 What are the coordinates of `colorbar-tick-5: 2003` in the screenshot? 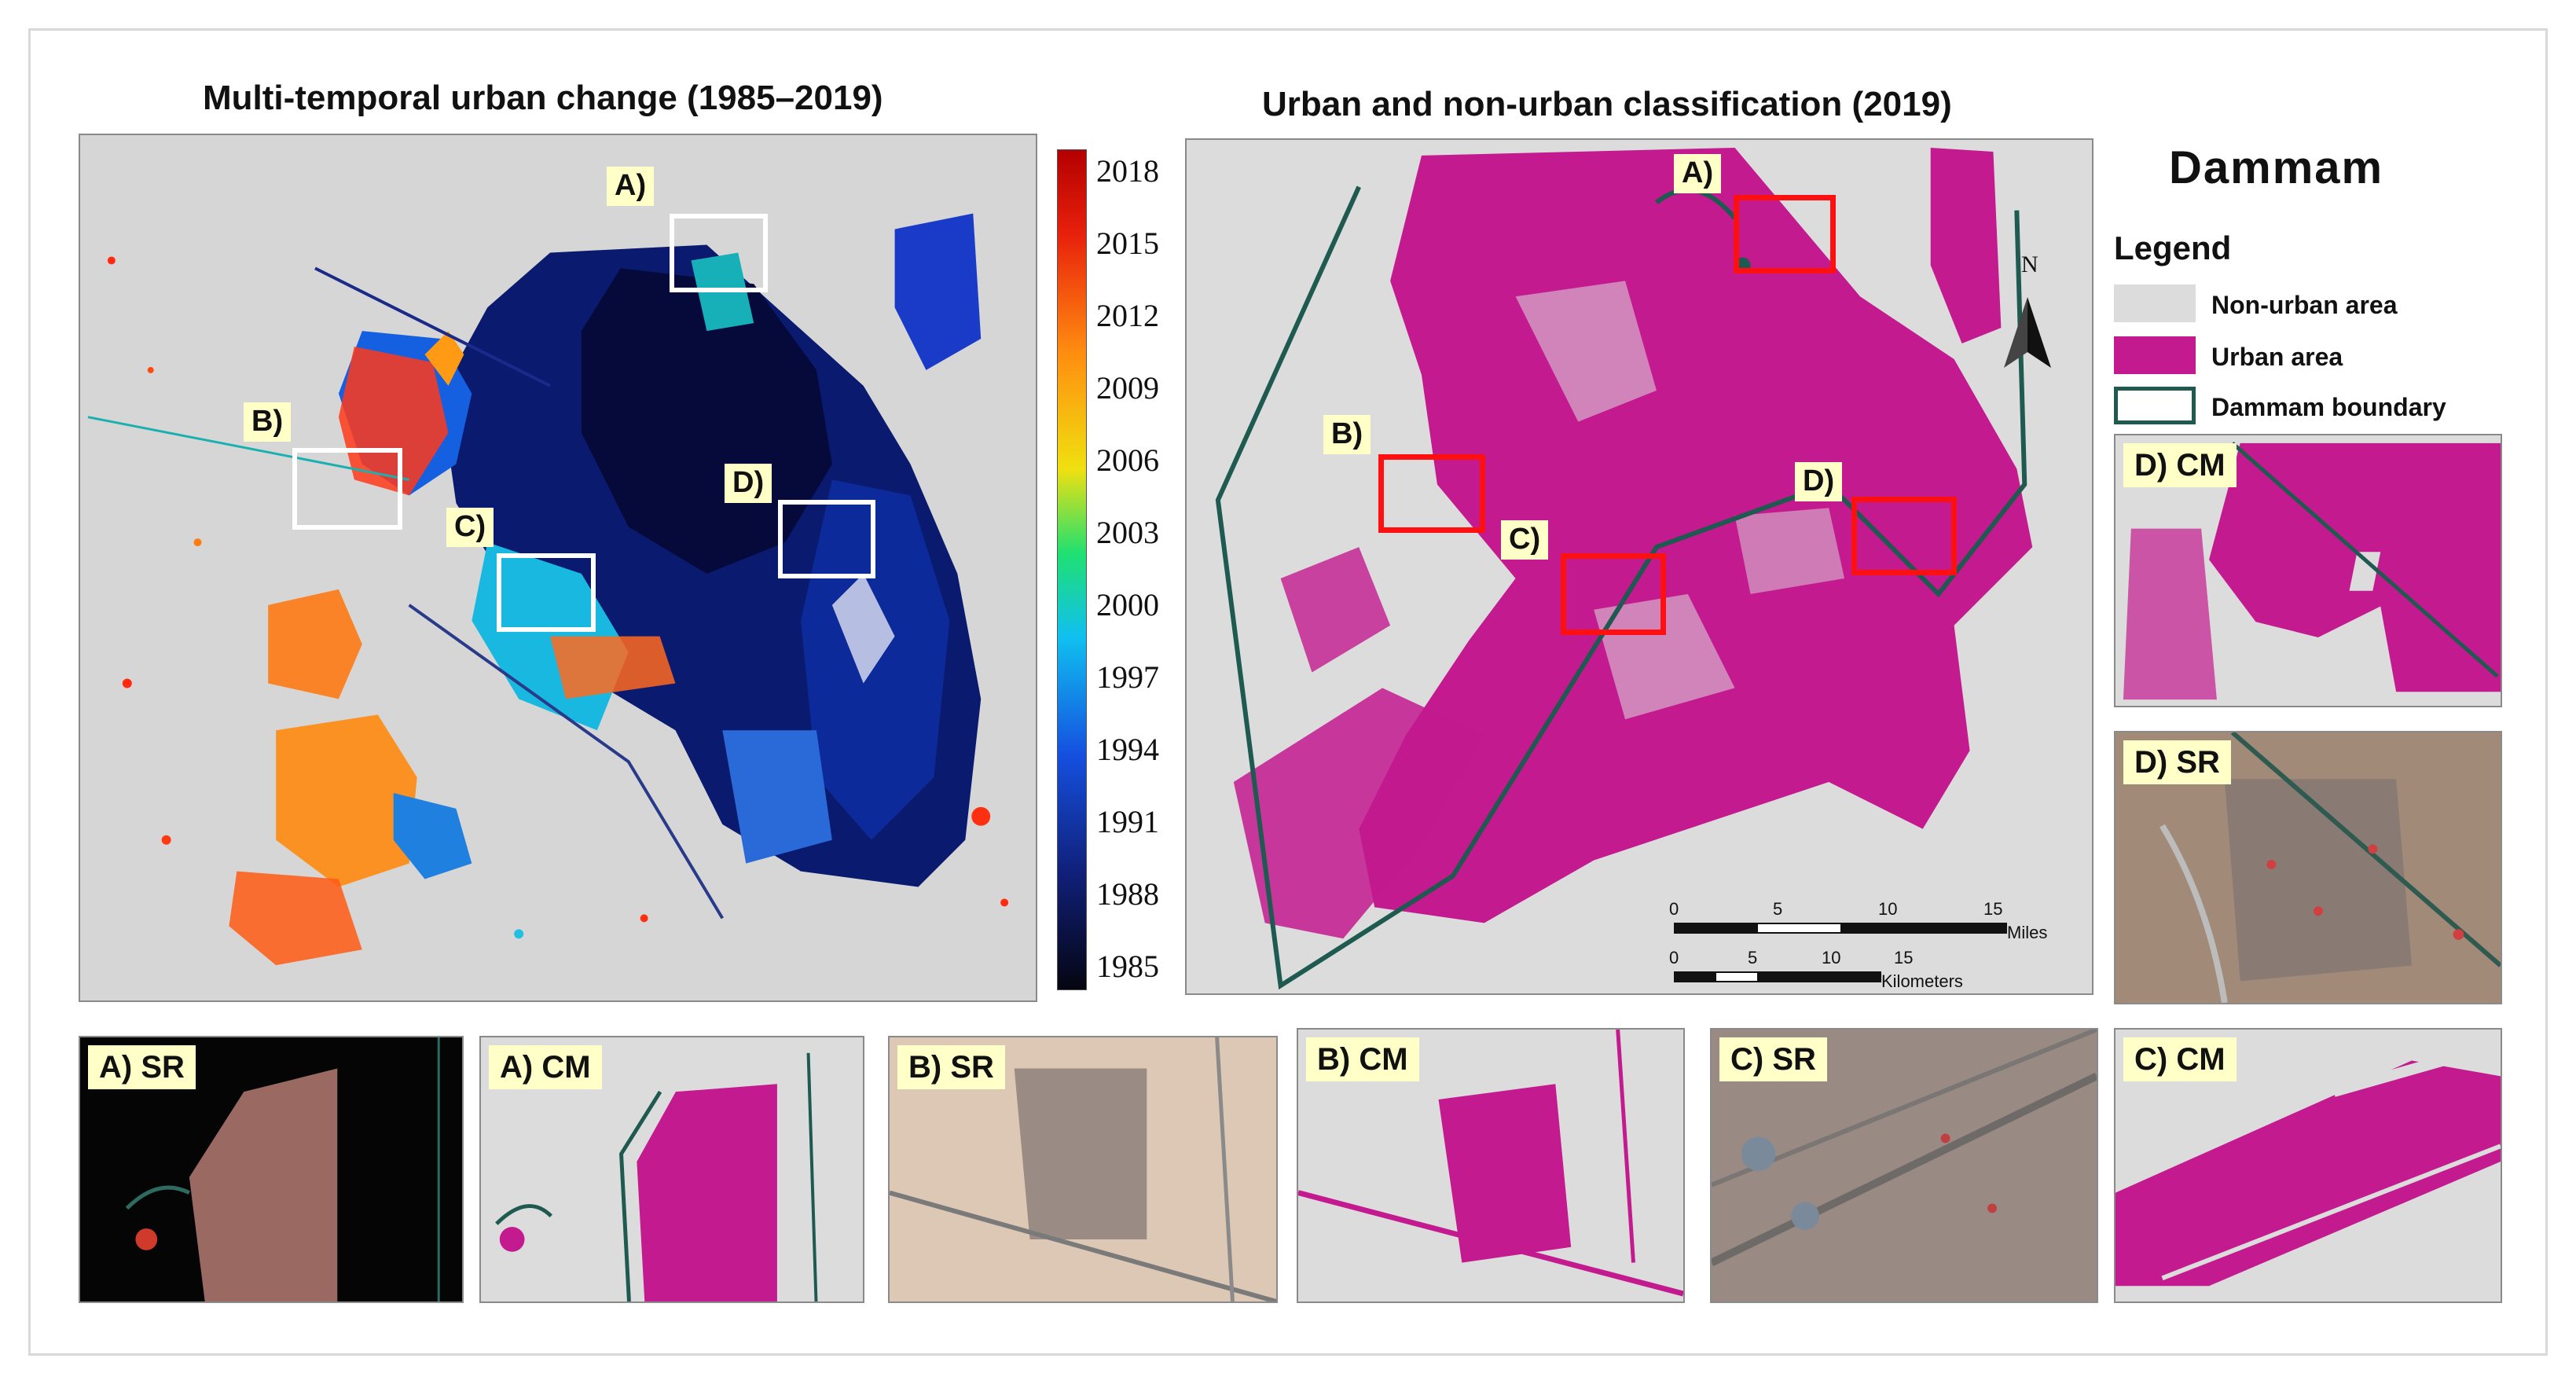 It's located at (1127, 532).